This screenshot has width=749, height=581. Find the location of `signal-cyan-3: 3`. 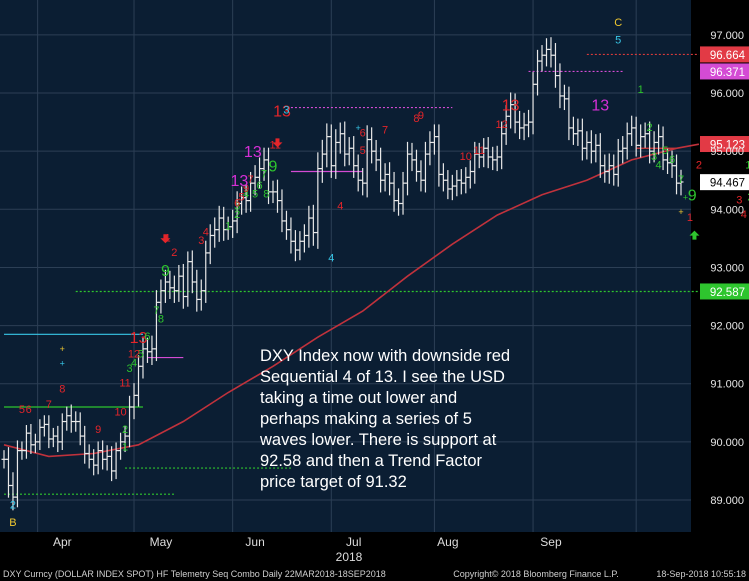

signal-cyan-3: 3 is located at coordinates (286, 110).